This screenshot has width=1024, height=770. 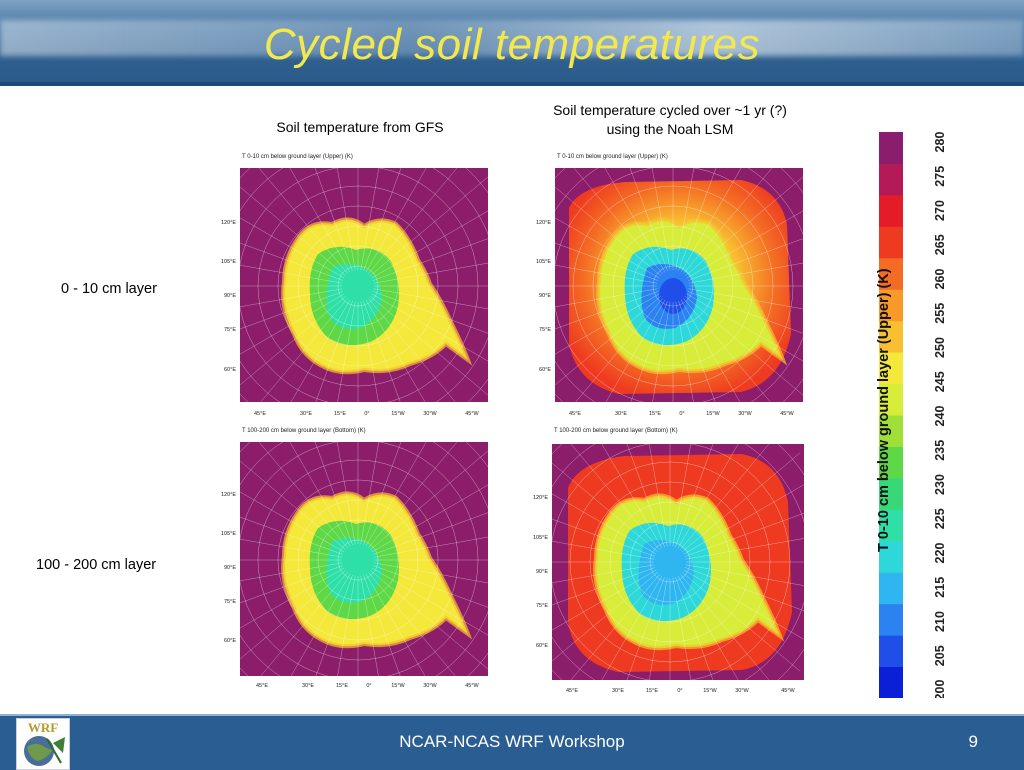 I want to click on y-tick-label: 105°E, so click(x=540, y=538).